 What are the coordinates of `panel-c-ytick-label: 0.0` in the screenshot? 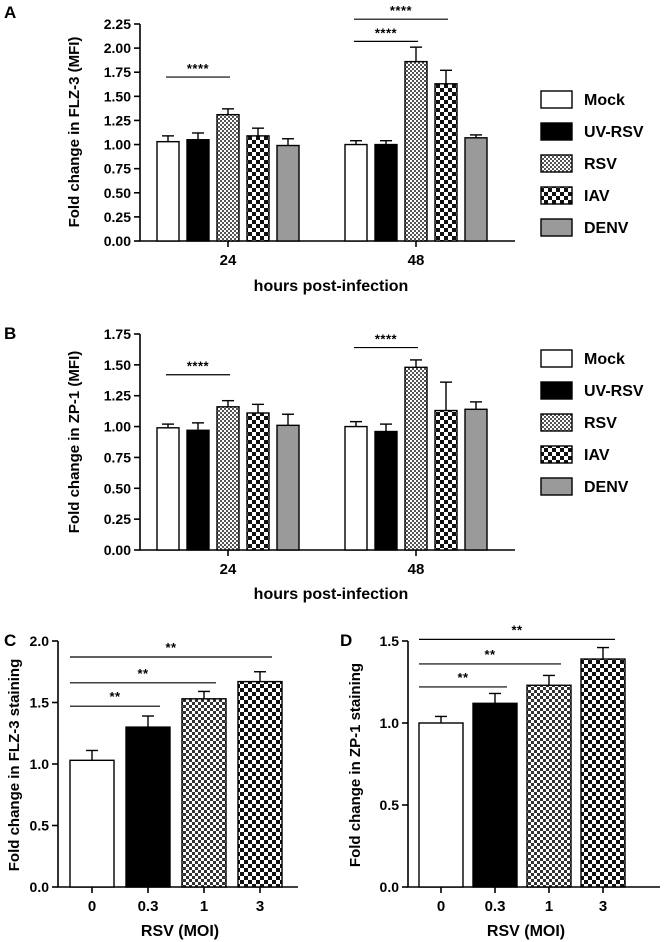 It's located at (40, 887).